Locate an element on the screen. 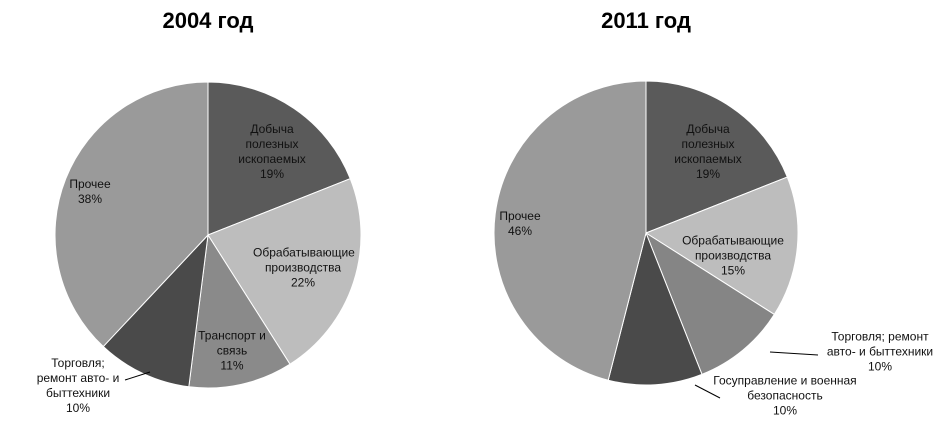 The image size is (949, 435). slice-label: Транспорт и связь 11% is located at coordinates (232, 351).